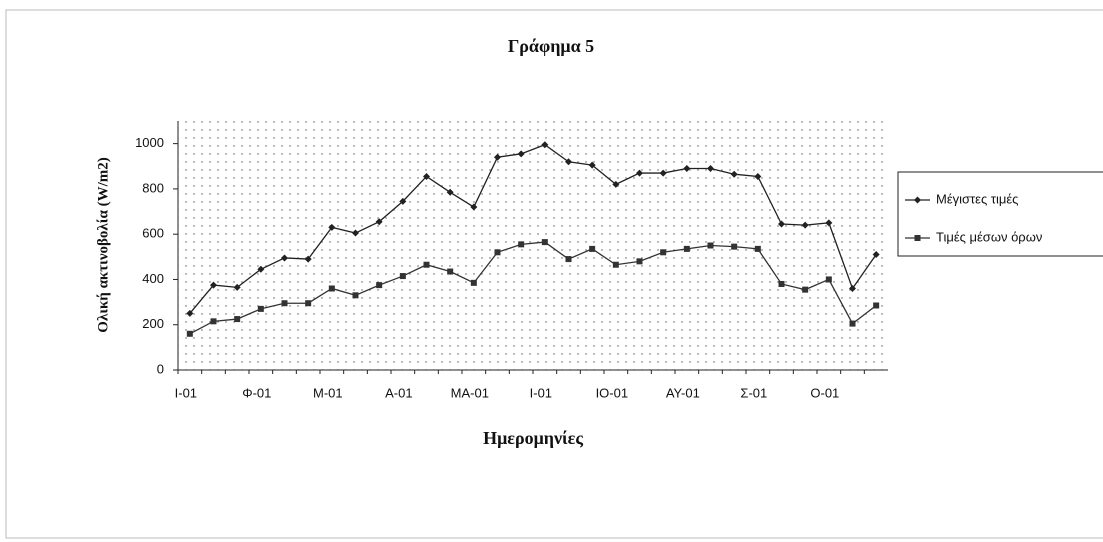 The height and width of the screenshot is (542, 1103). What do you see at coordinates (551, 46) in the screenshot?
I see `chart-title: Γράφημα 5` at bounding box center [551, 46].